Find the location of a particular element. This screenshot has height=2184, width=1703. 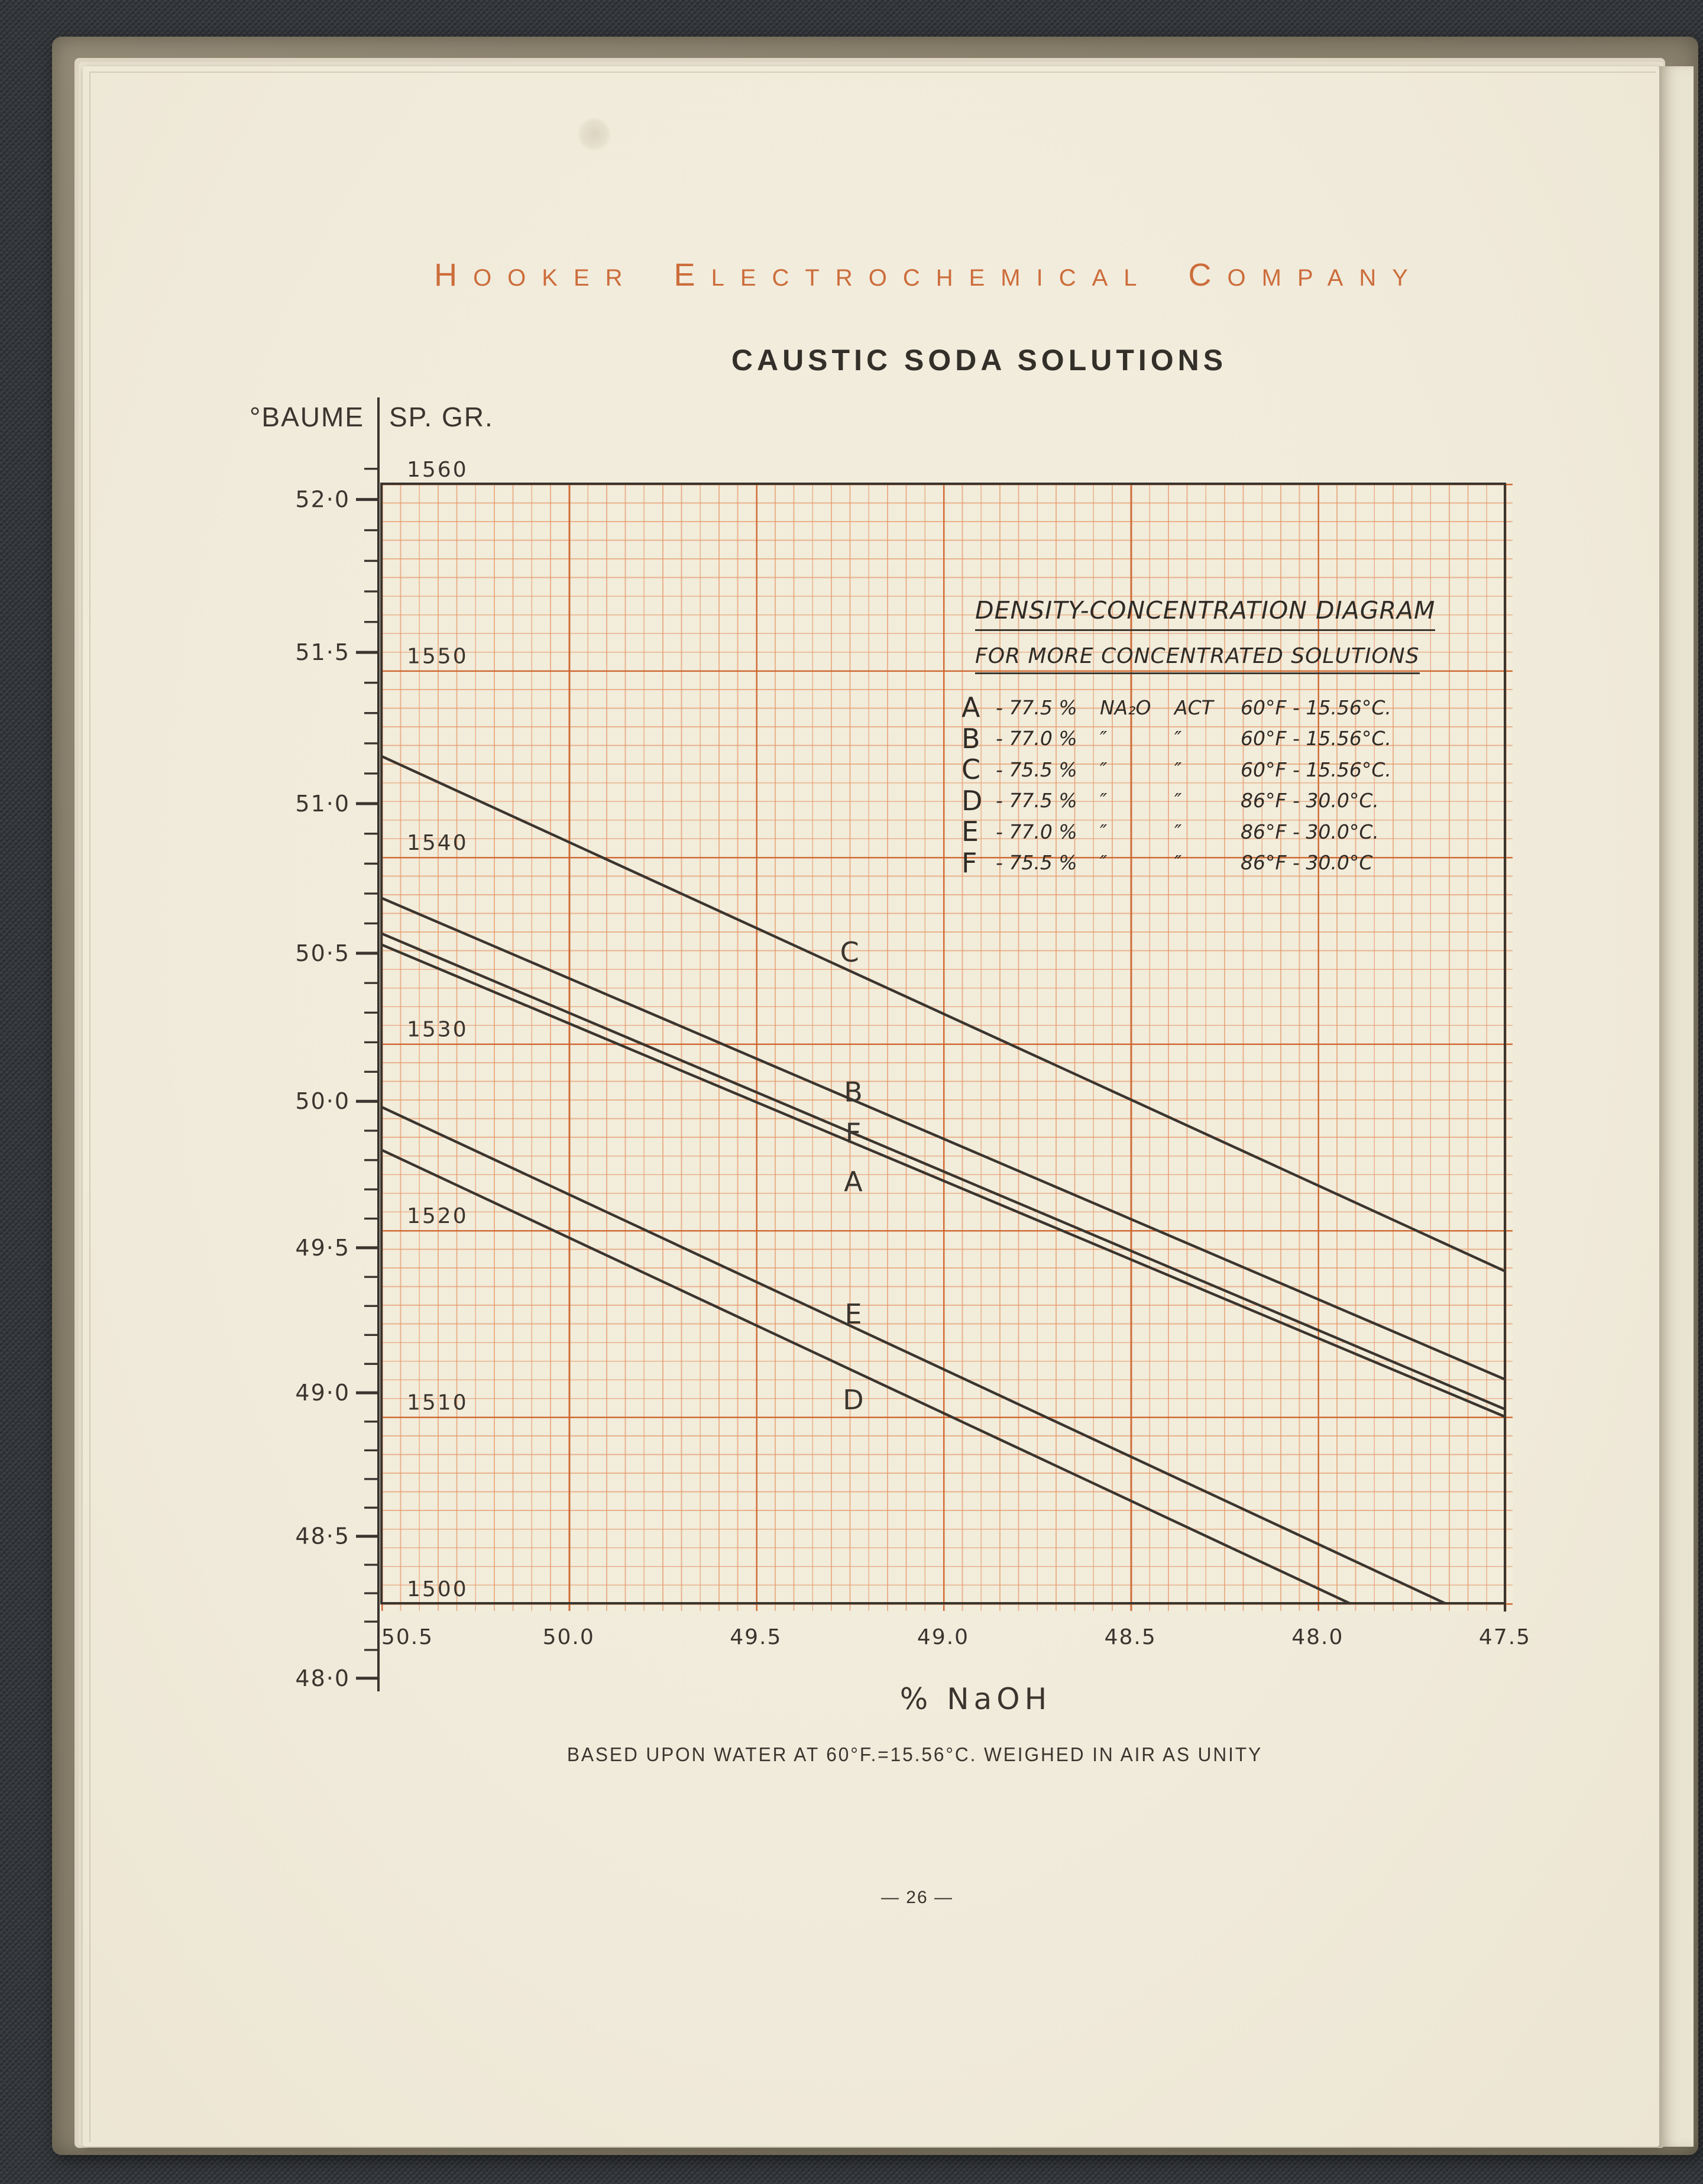

legend-row-E: E - 77.0 % ″ ″ 86°F - 30.0°C. is located at coordinates (1198, 832).